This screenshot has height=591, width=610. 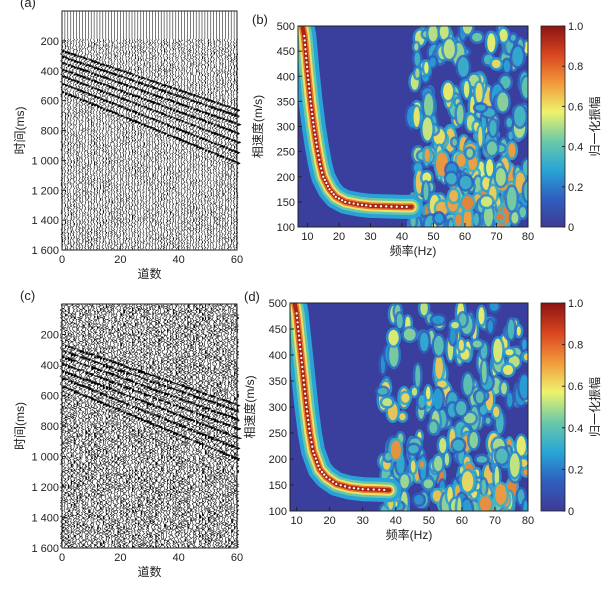 I want to click on x-tick-label: 50, so click(x=433, y=237).